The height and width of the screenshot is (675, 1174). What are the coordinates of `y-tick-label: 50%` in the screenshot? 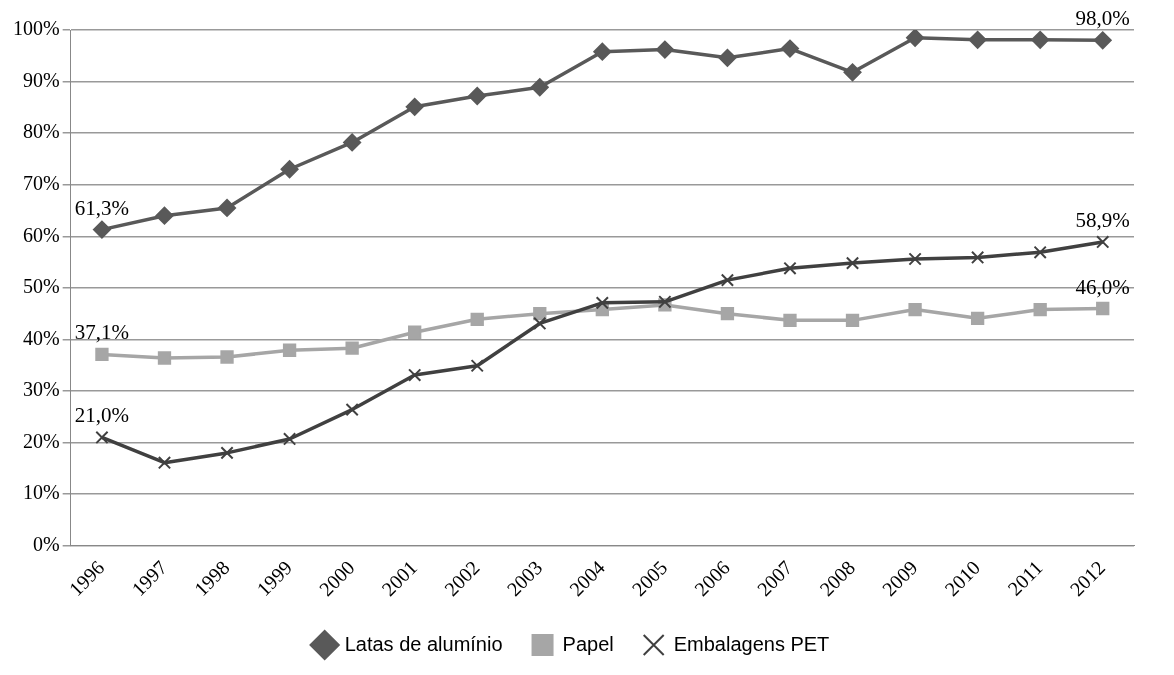 It's located at (41, 286).